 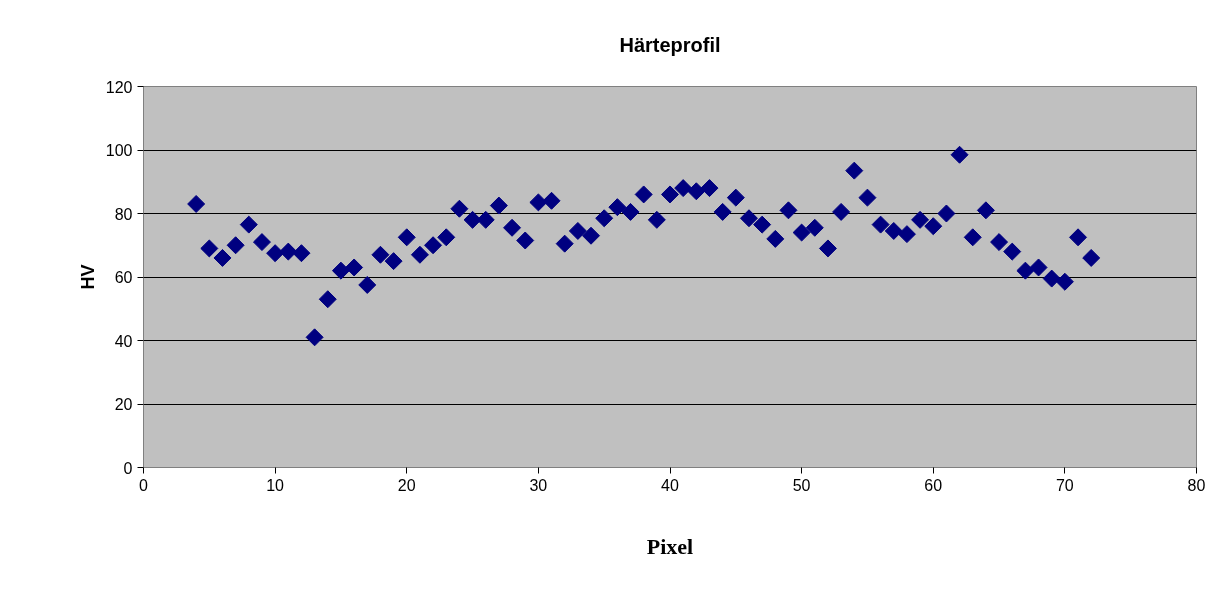 I want to click on x-tick-label: 0, so click(x=144, y=485).